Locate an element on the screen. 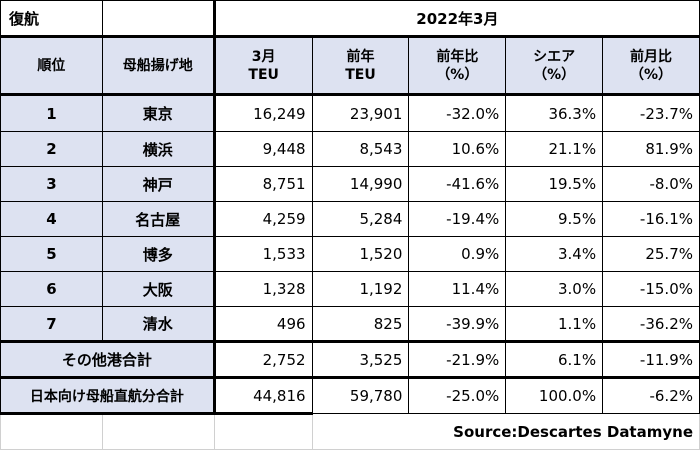 Image resolution: width=700 pixels, height=451 pixels. prev-teu-cell: 825 is located at coordinates (360, 324).